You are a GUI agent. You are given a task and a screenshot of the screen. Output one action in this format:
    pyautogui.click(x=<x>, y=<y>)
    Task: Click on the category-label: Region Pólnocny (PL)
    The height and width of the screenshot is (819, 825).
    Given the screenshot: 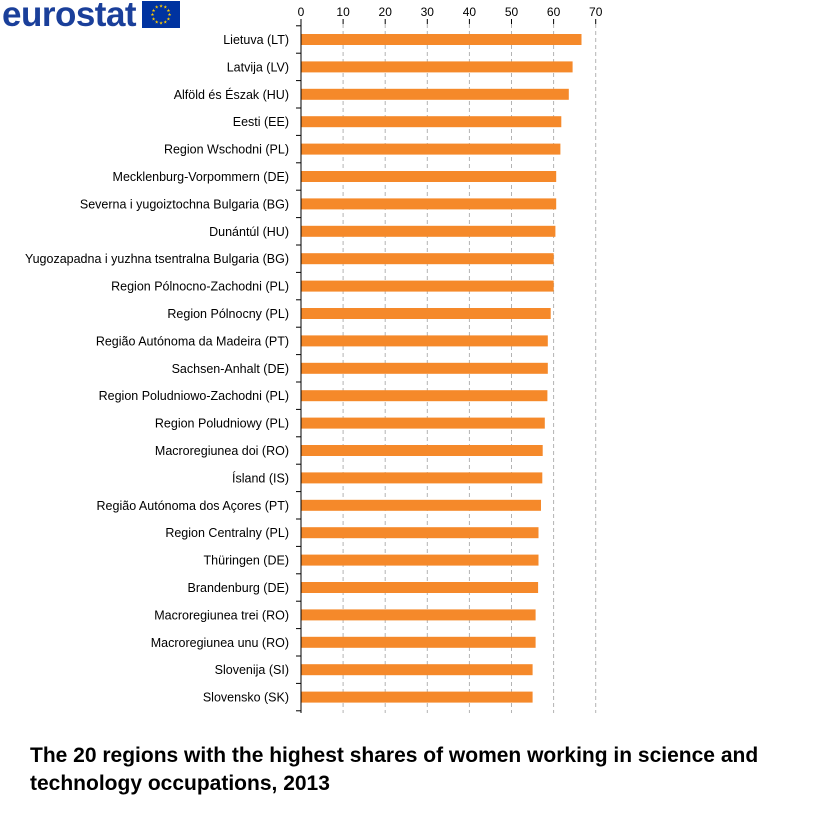 What is the action you would take?
    pyautogui.click(x=228, y=314)
    